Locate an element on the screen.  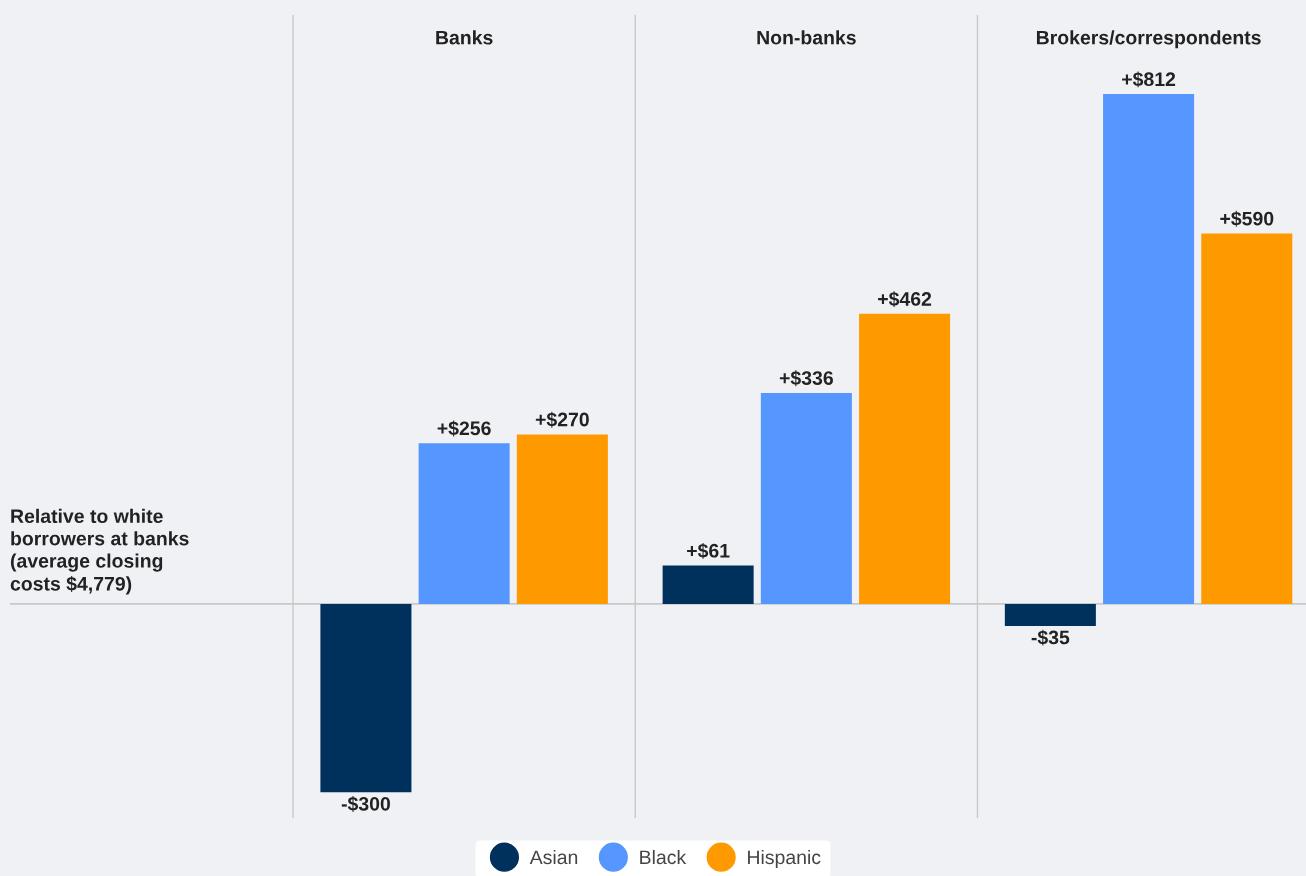
legend-label: Asian is located at coordinates (553, 857).